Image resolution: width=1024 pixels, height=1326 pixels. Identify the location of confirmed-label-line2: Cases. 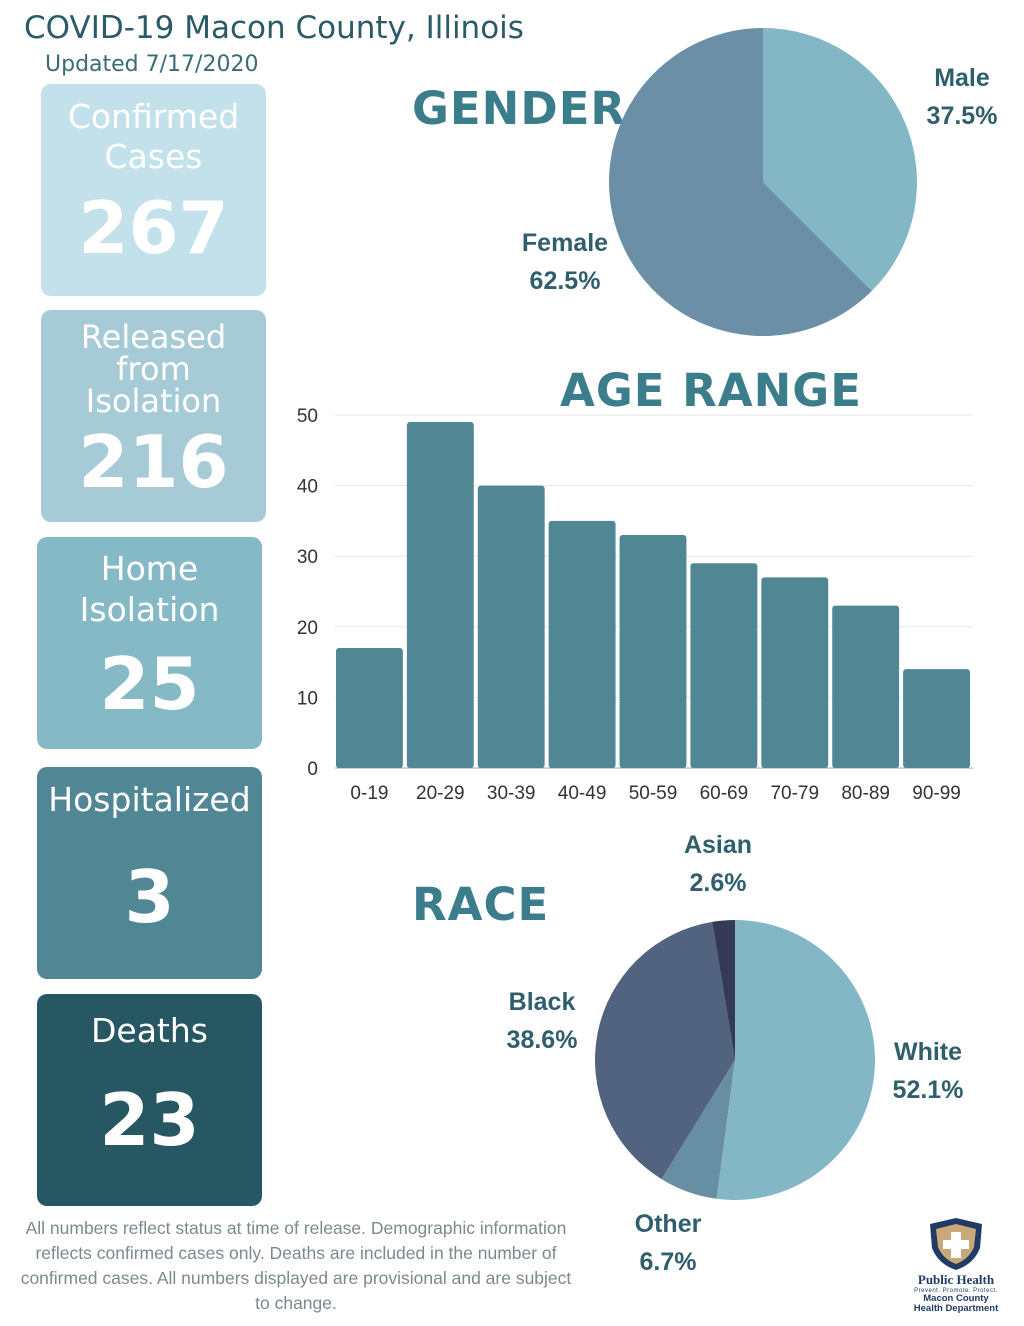
(153, 156).